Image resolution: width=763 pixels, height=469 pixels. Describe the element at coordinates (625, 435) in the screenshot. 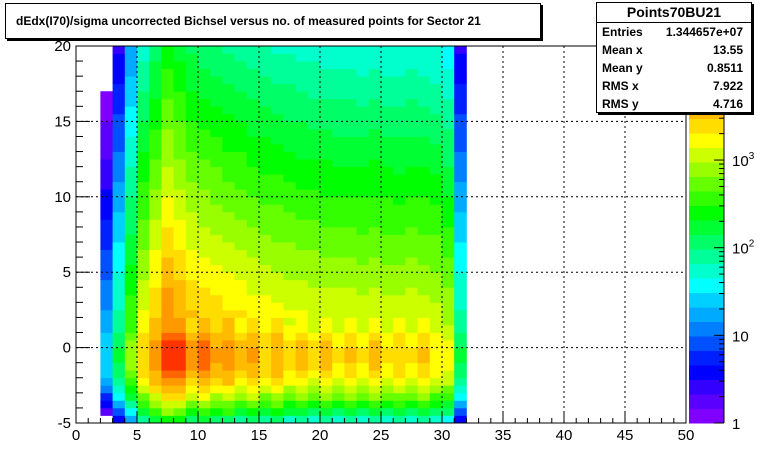

I see `x-tick-label: 45` at that location.